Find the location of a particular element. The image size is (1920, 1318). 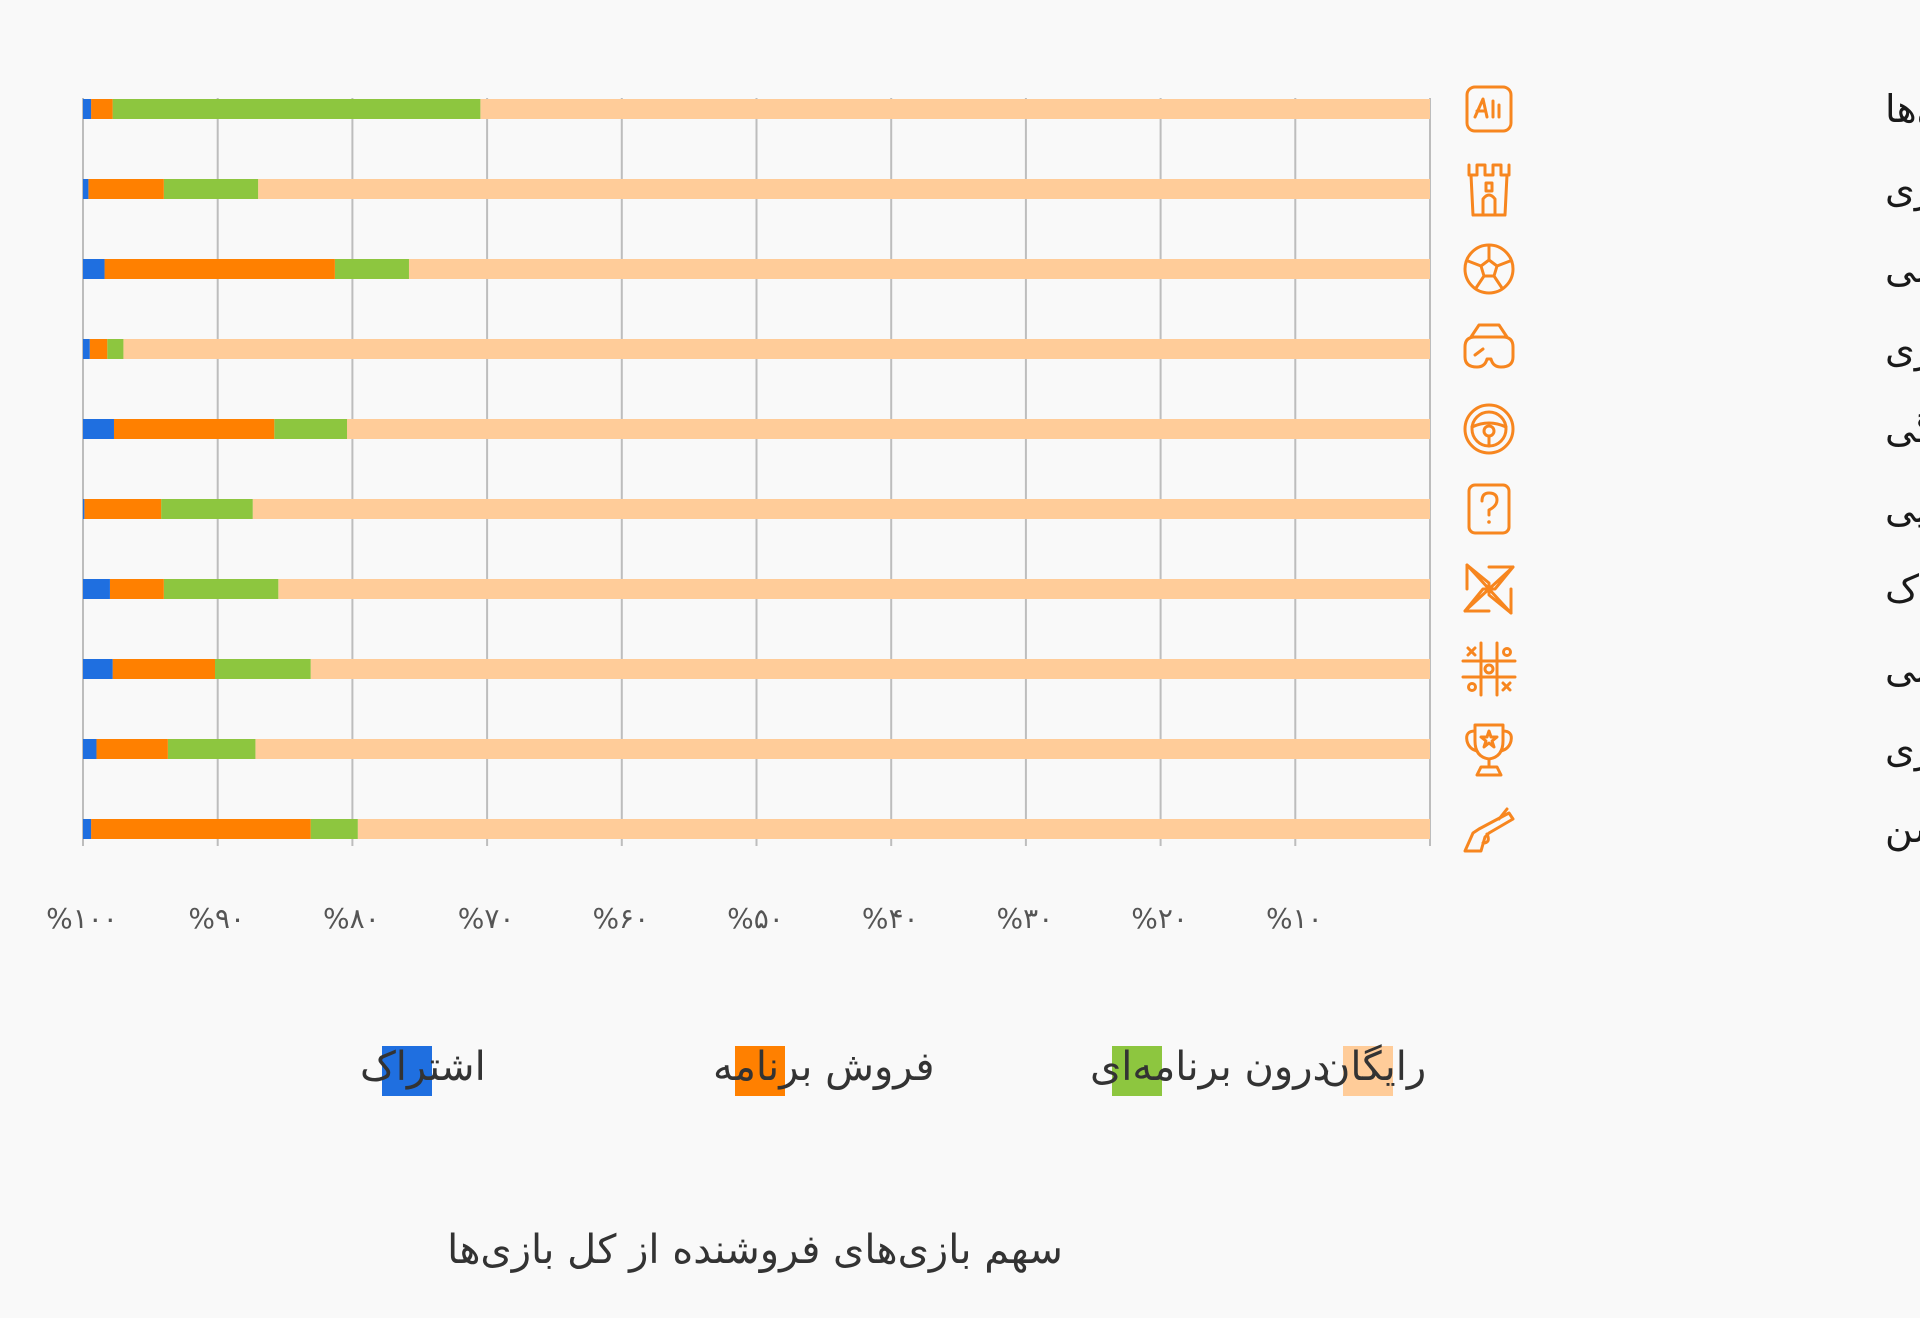

steering-wheel-icon is located at coordinates (1489, 429).